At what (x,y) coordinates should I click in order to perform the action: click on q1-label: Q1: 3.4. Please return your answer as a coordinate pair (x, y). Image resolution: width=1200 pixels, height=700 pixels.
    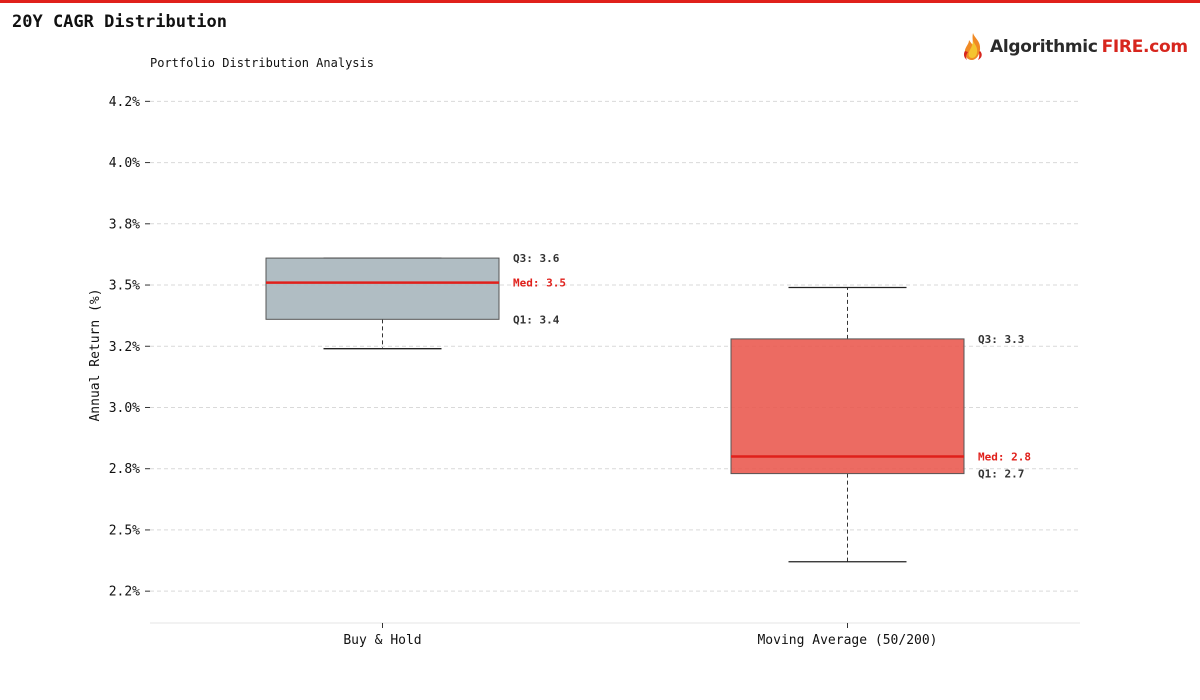
    Looking at the image, I should click on (536, 319).